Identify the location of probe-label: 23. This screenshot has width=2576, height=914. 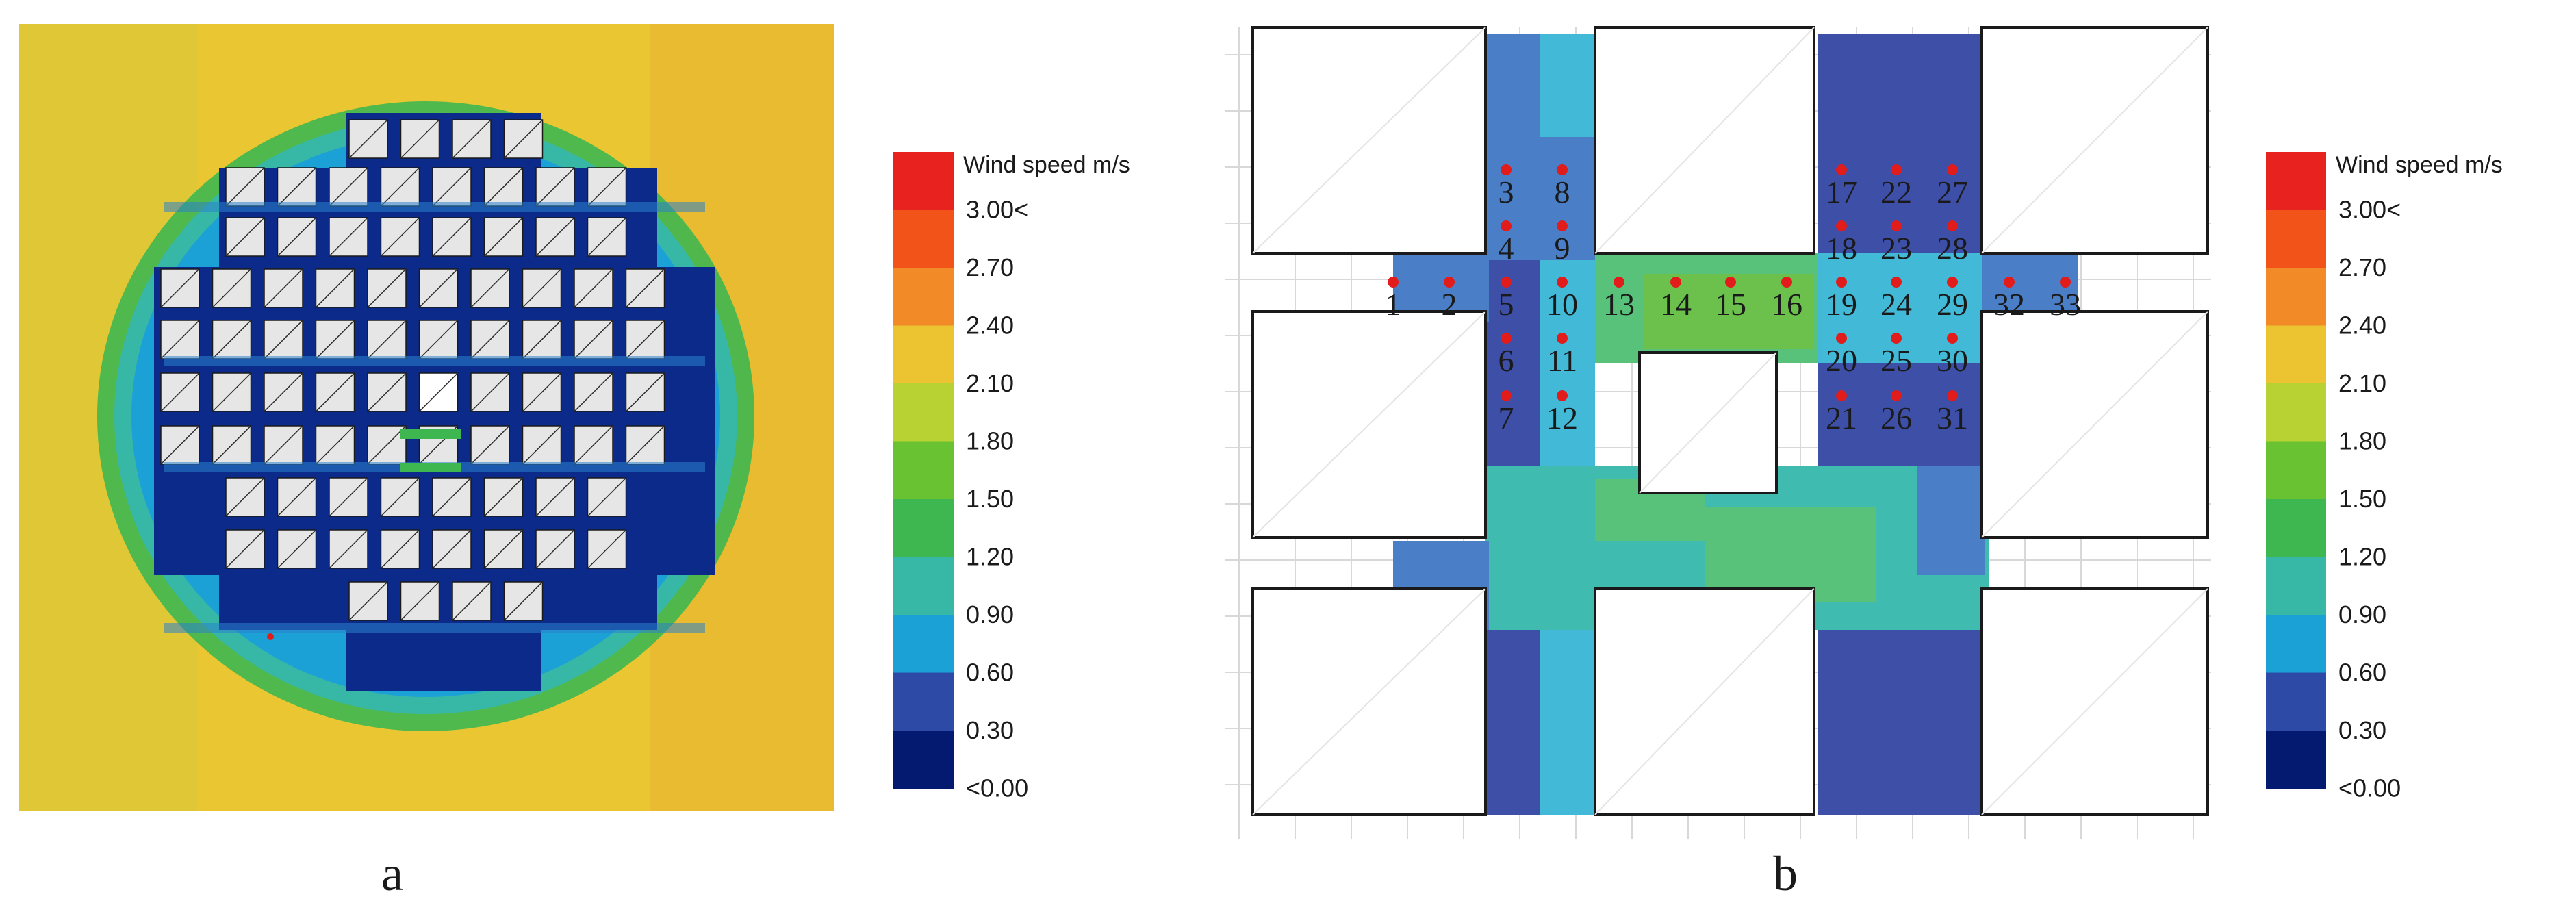
(1896, 248).